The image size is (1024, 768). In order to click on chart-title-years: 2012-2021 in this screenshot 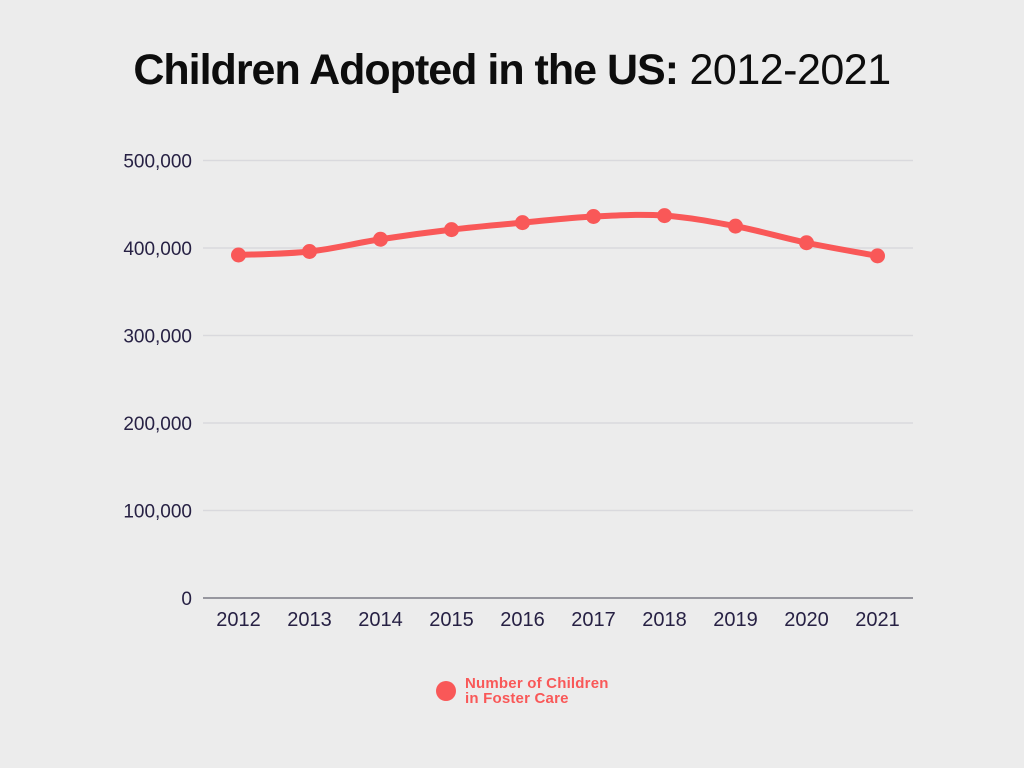, I will do `click(784, 70)`.